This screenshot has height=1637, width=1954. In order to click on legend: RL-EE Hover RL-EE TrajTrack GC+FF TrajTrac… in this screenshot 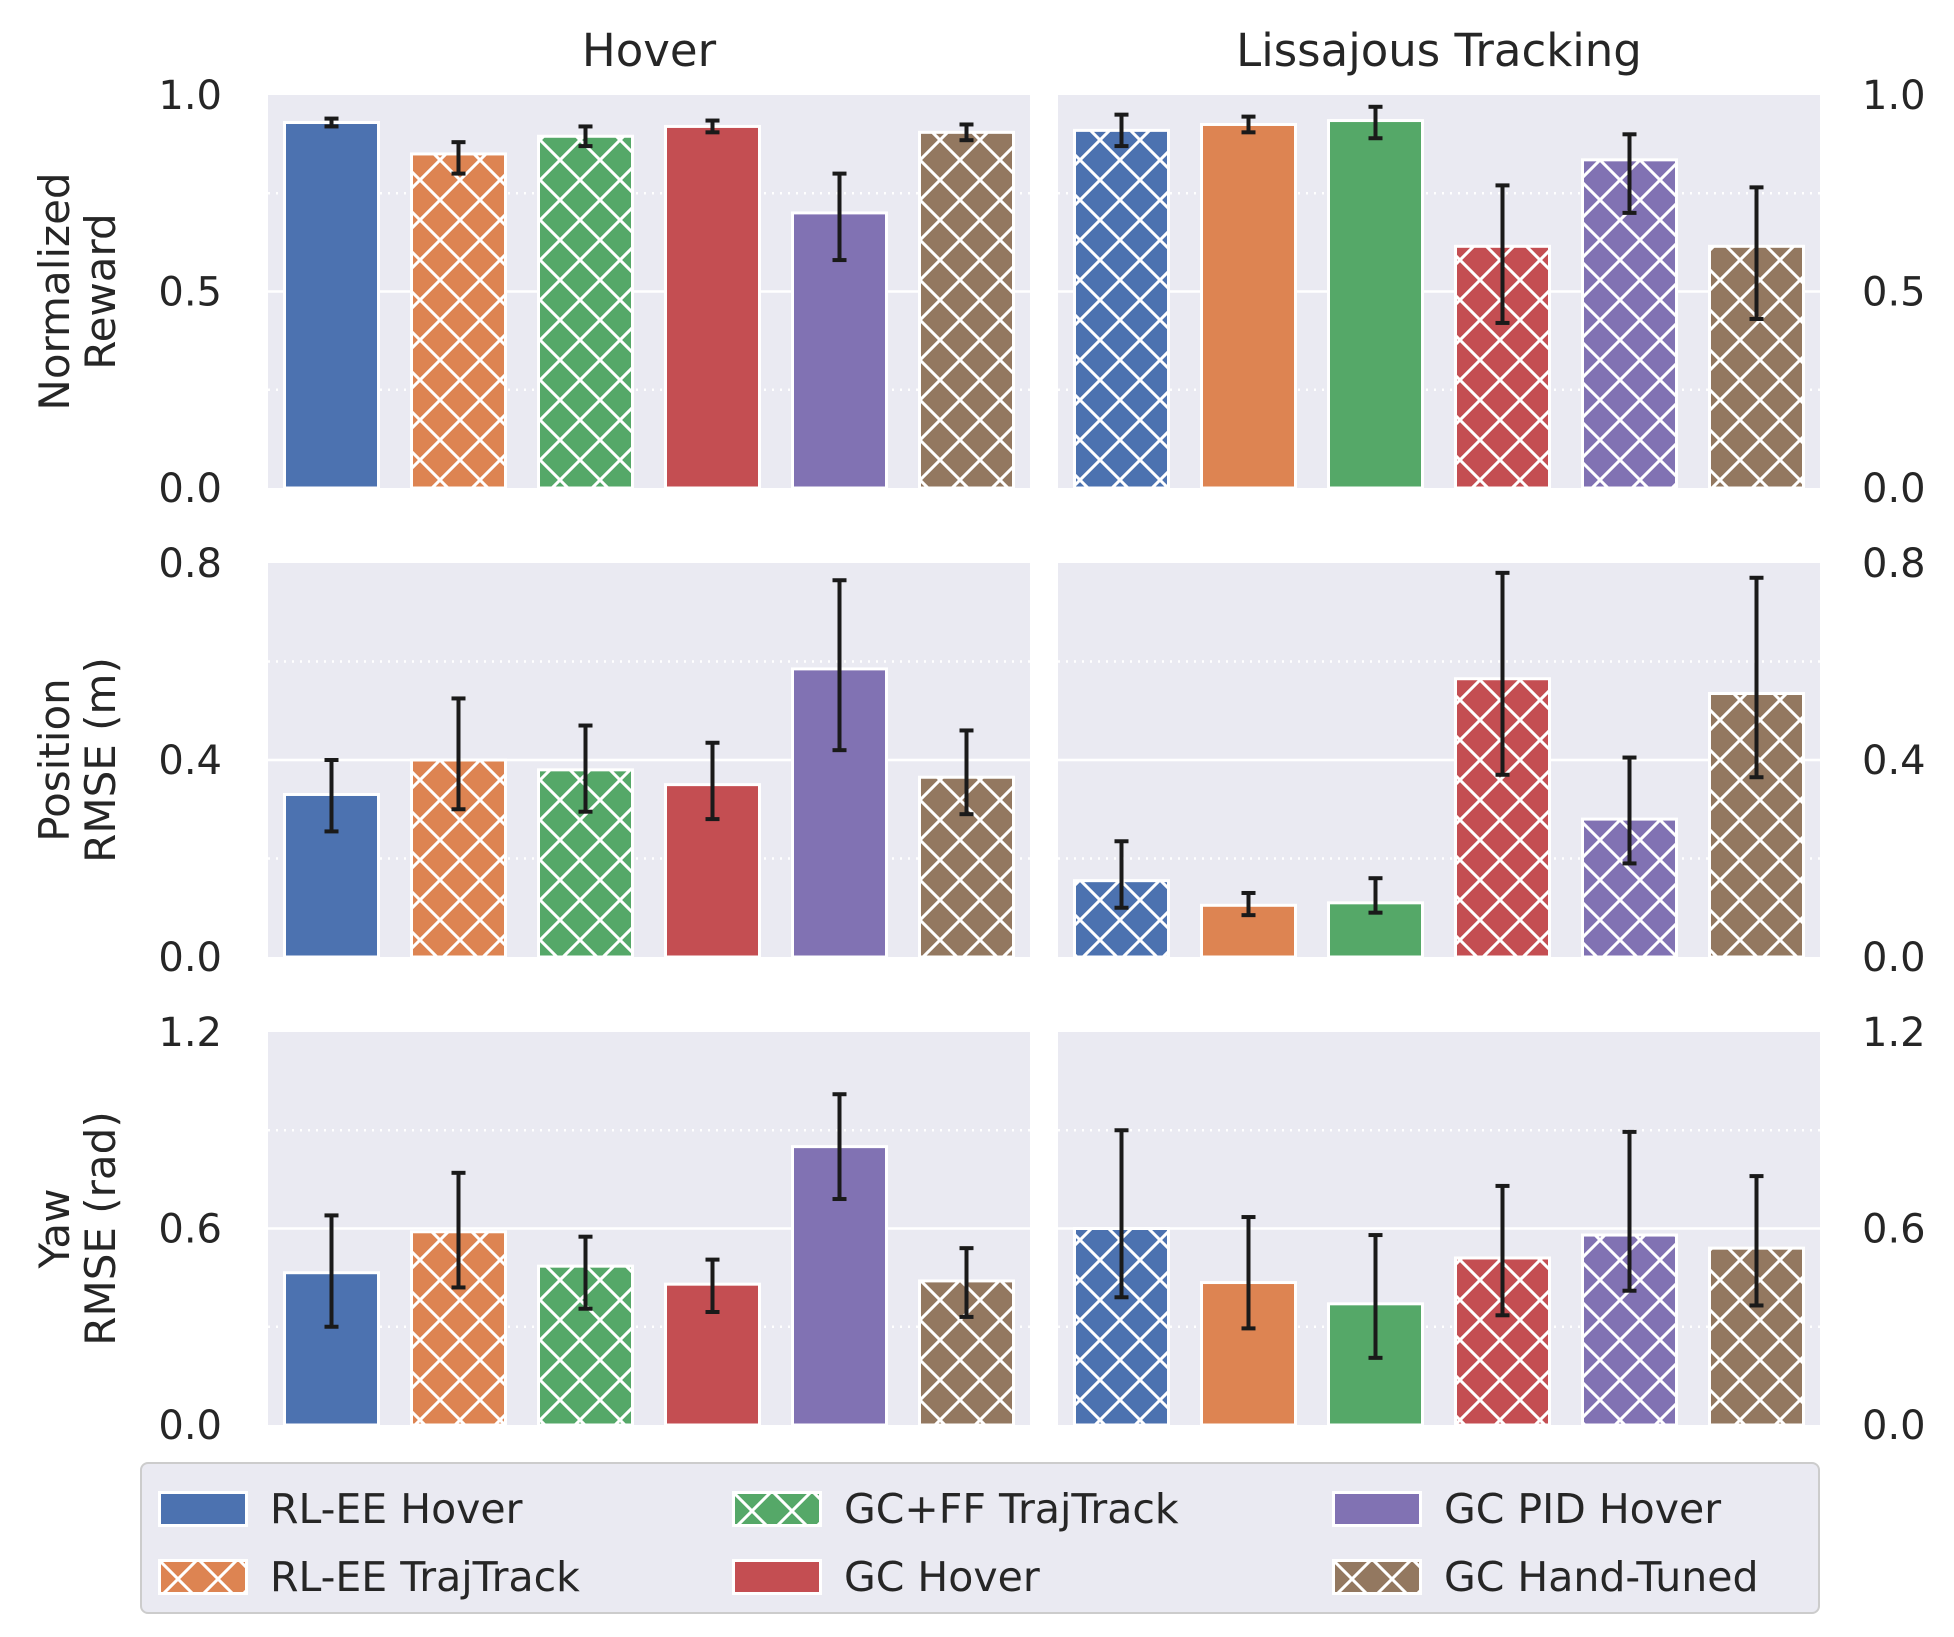, I will do `click(980, 1538)`.